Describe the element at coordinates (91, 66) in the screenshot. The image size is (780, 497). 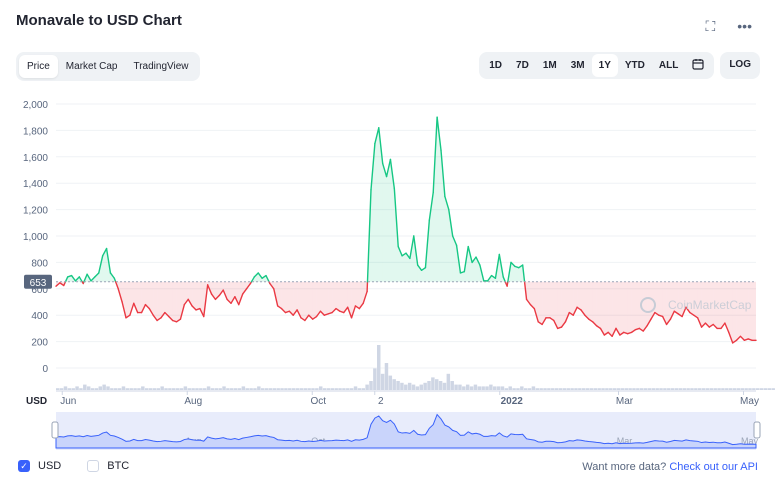
I see `tab-market-cap: Market Cap` at that location.